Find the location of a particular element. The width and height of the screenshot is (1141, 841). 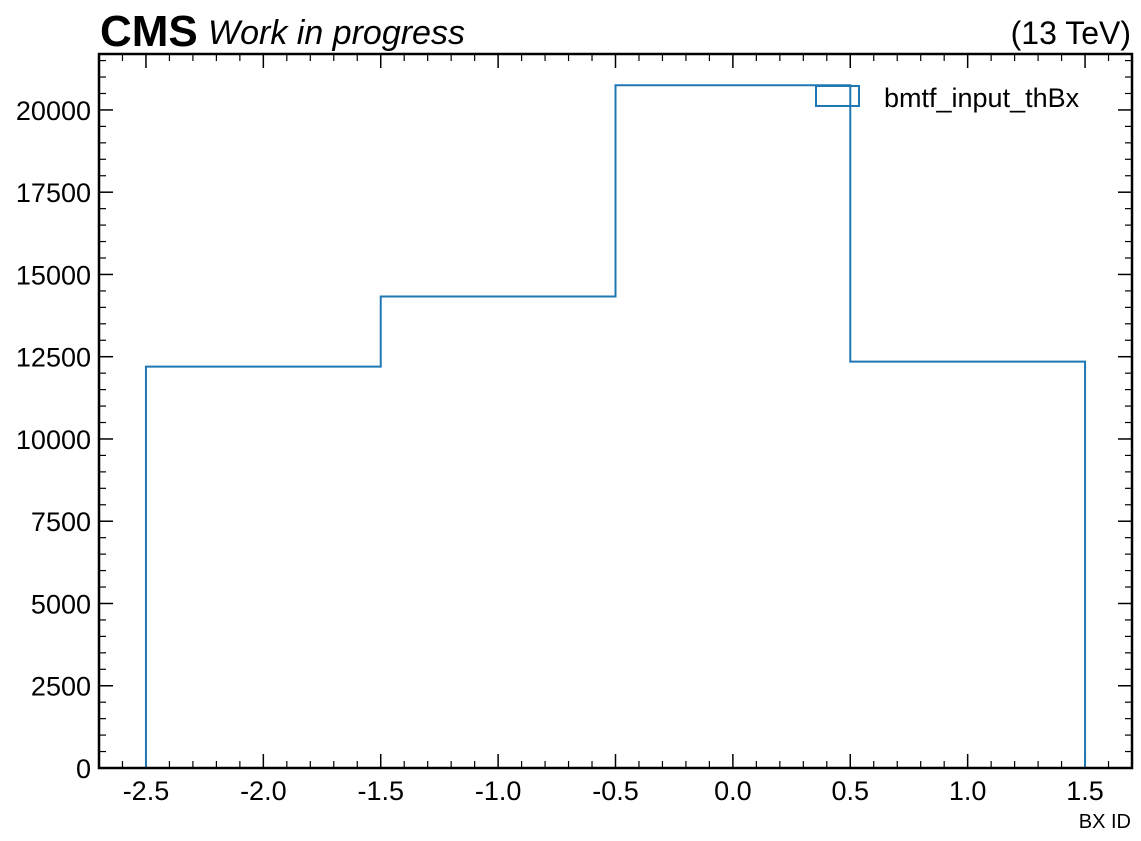

y-tick-label: 0 is located at coordinates (83, 769).